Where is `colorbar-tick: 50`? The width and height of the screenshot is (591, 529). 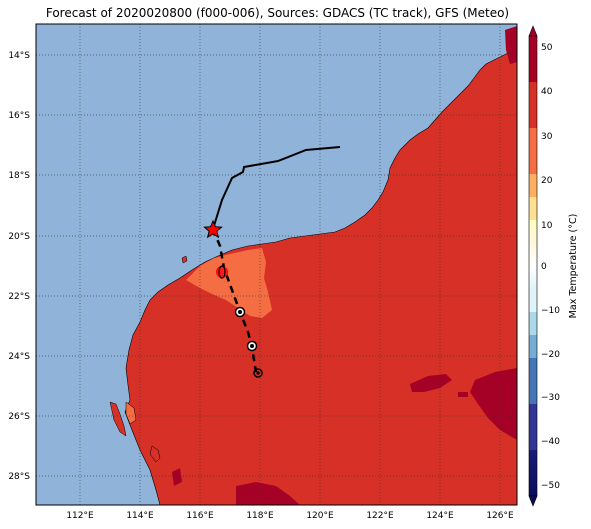
colorbar-tick: 50 is located at coordinates (547, 48).